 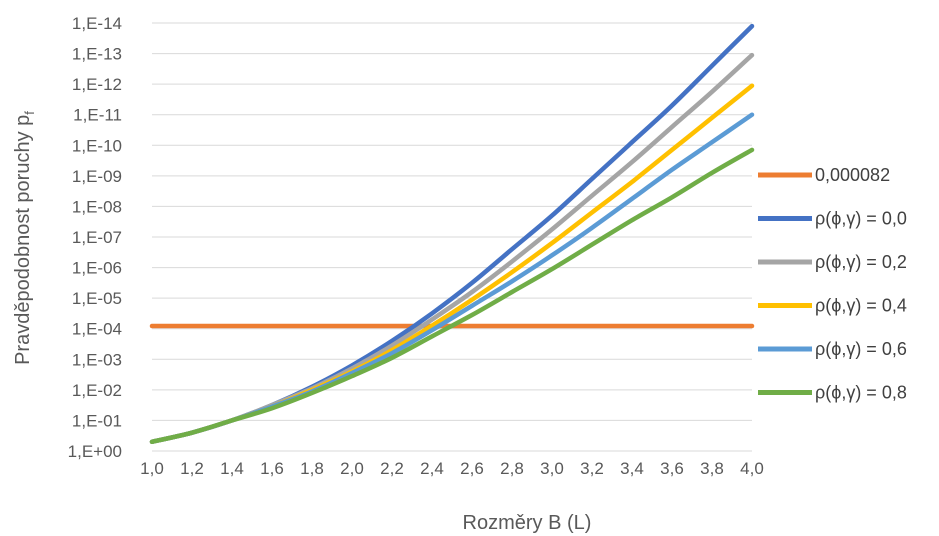 What do you see at coordinates (861, 262) in the screenshot?
I see `legend-label: ρ(ϕ,γ) = 0,2` at bounding box center [861, 262].